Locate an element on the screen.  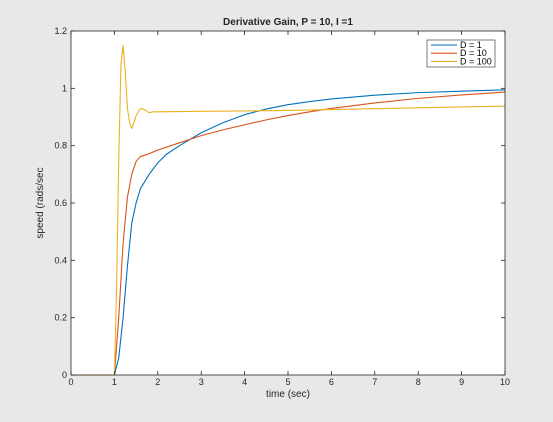
x-tick-label: 2 is located at coordinates (157, 382).